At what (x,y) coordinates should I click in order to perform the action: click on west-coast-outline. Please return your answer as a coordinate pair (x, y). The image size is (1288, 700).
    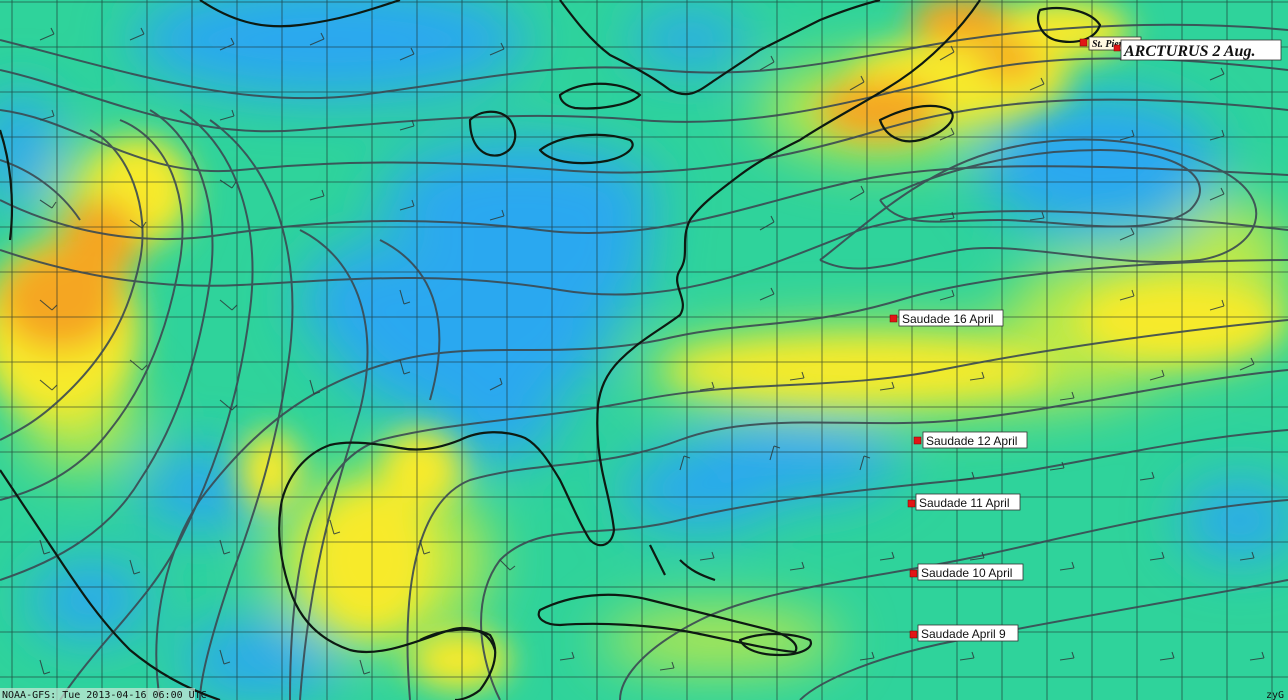
    Looking at the image, I should click on (7, 185).